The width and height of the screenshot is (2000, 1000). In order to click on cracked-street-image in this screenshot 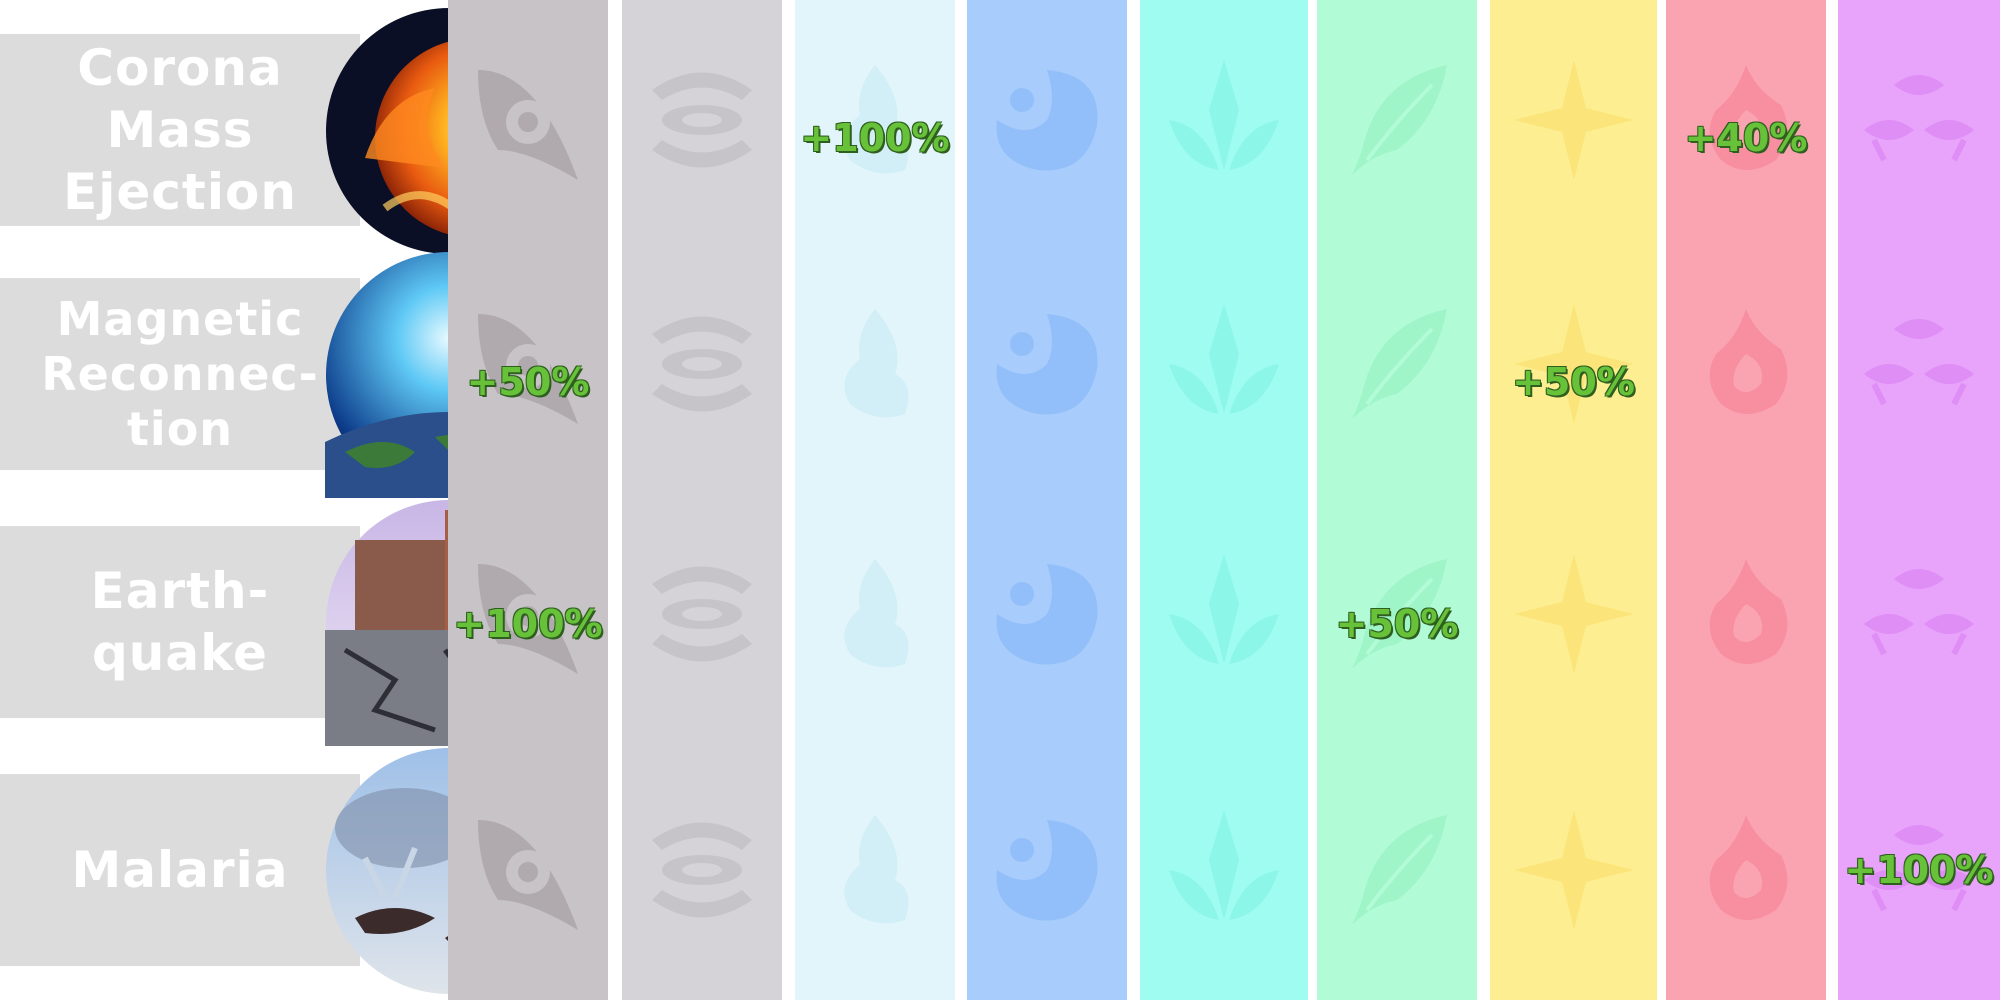, I will do `click(387, 623)`.